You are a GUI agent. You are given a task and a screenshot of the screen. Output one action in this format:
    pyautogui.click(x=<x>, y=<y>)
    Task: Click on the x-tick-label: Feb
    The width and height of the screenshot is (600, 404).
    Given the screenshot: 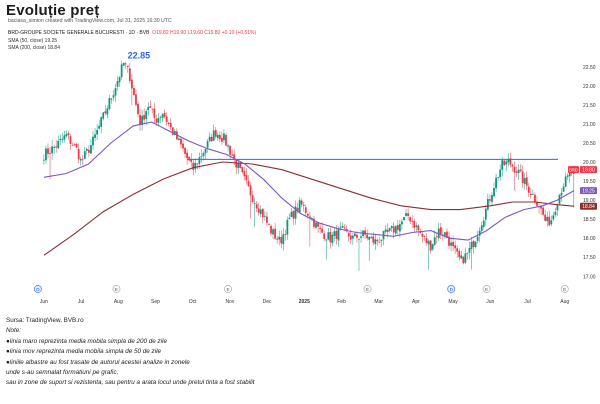 What is the action you would take?
    pyautogui.click(x=341, y=302)
    